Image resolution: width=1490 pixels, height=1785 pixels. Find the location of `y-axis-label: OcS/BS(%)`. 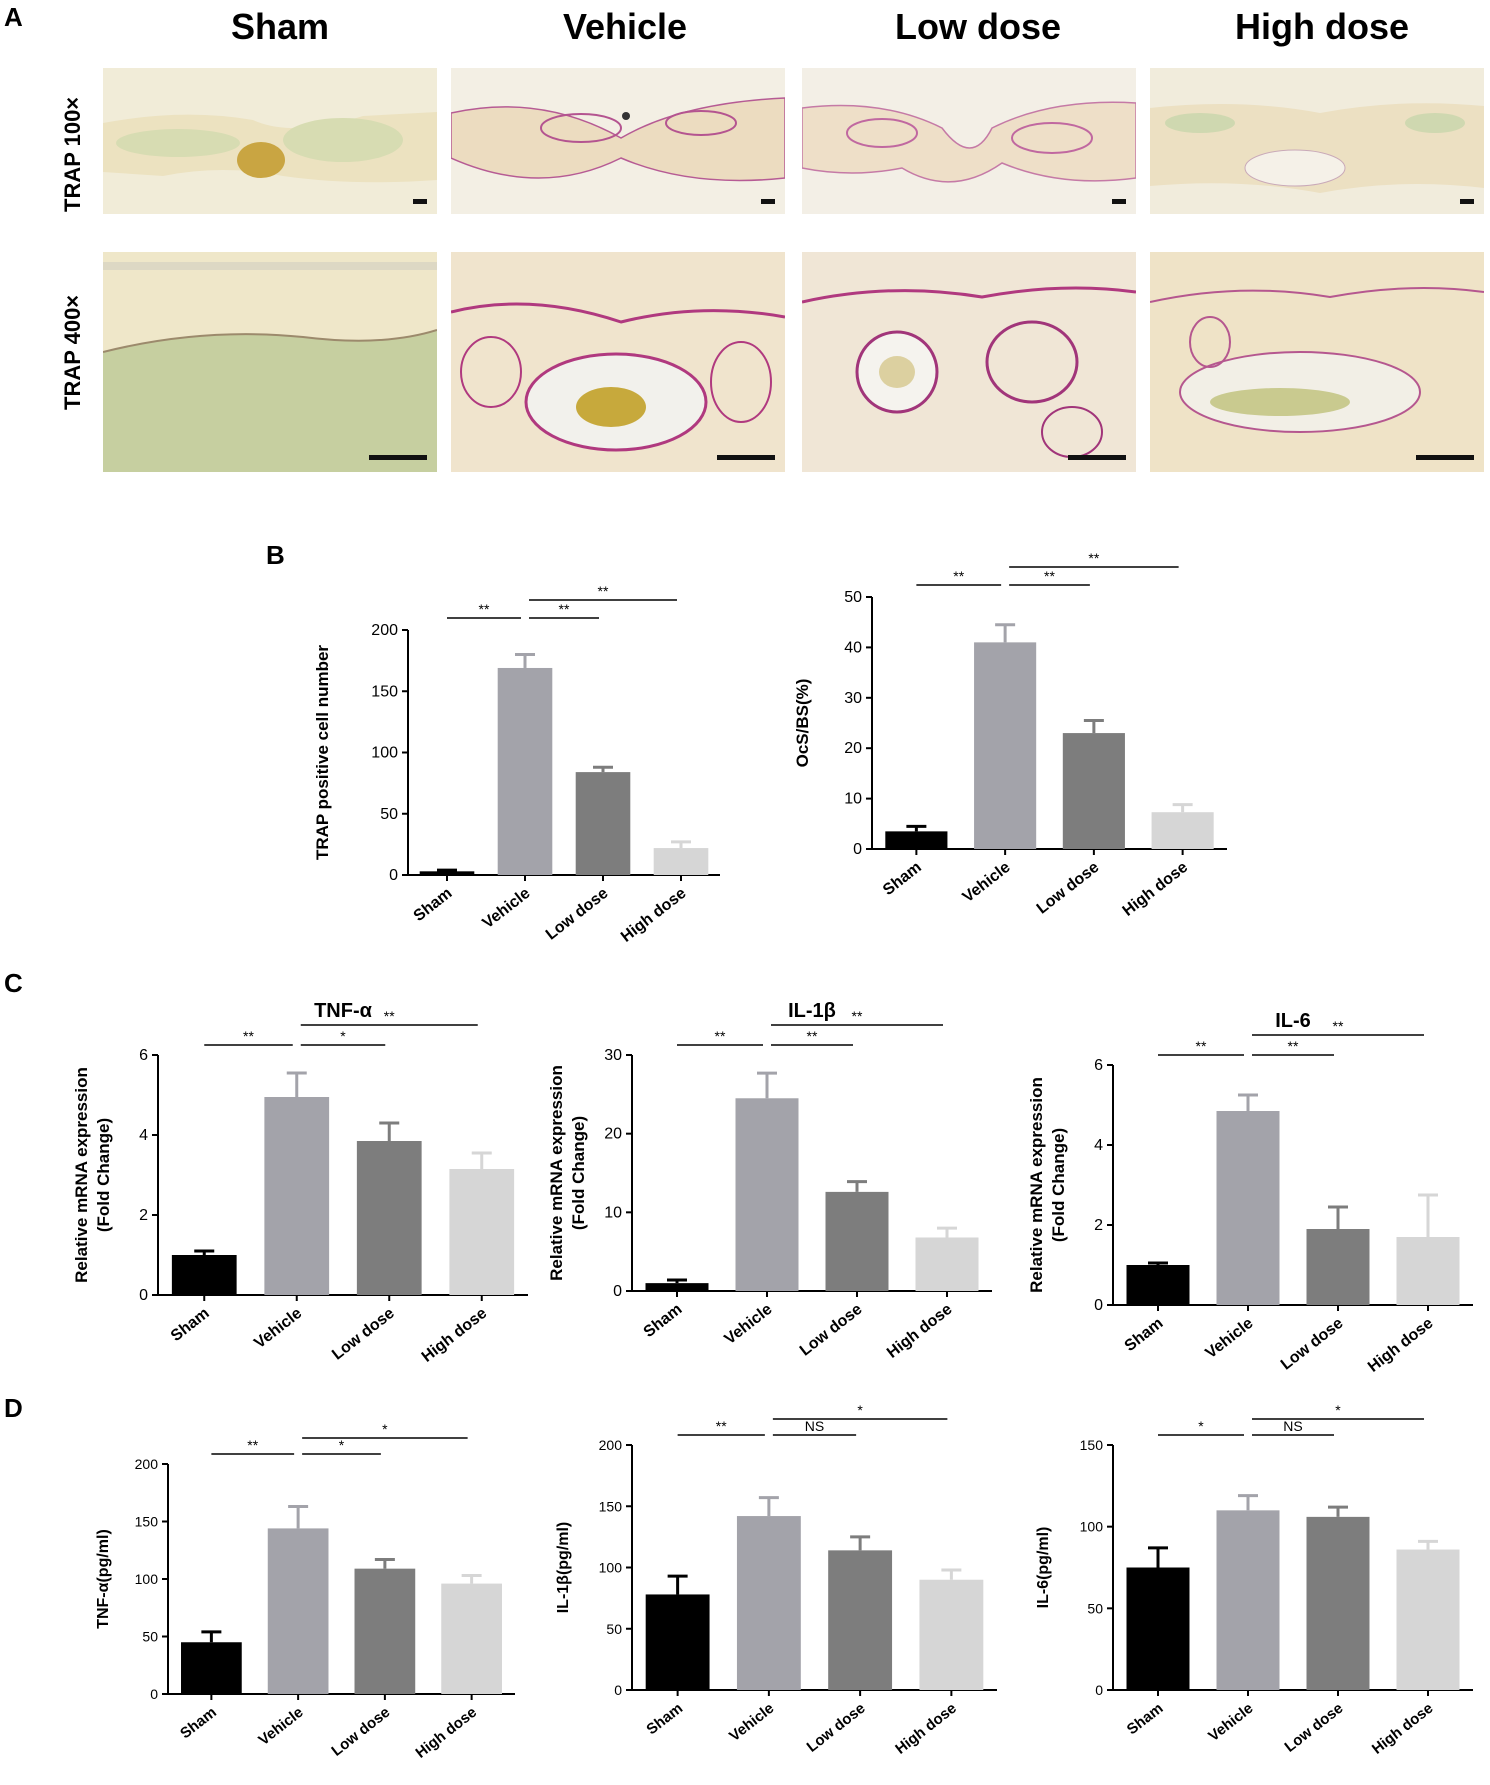

y-axis-label: OcS/BS(%) is located at coordinates (802, 723).